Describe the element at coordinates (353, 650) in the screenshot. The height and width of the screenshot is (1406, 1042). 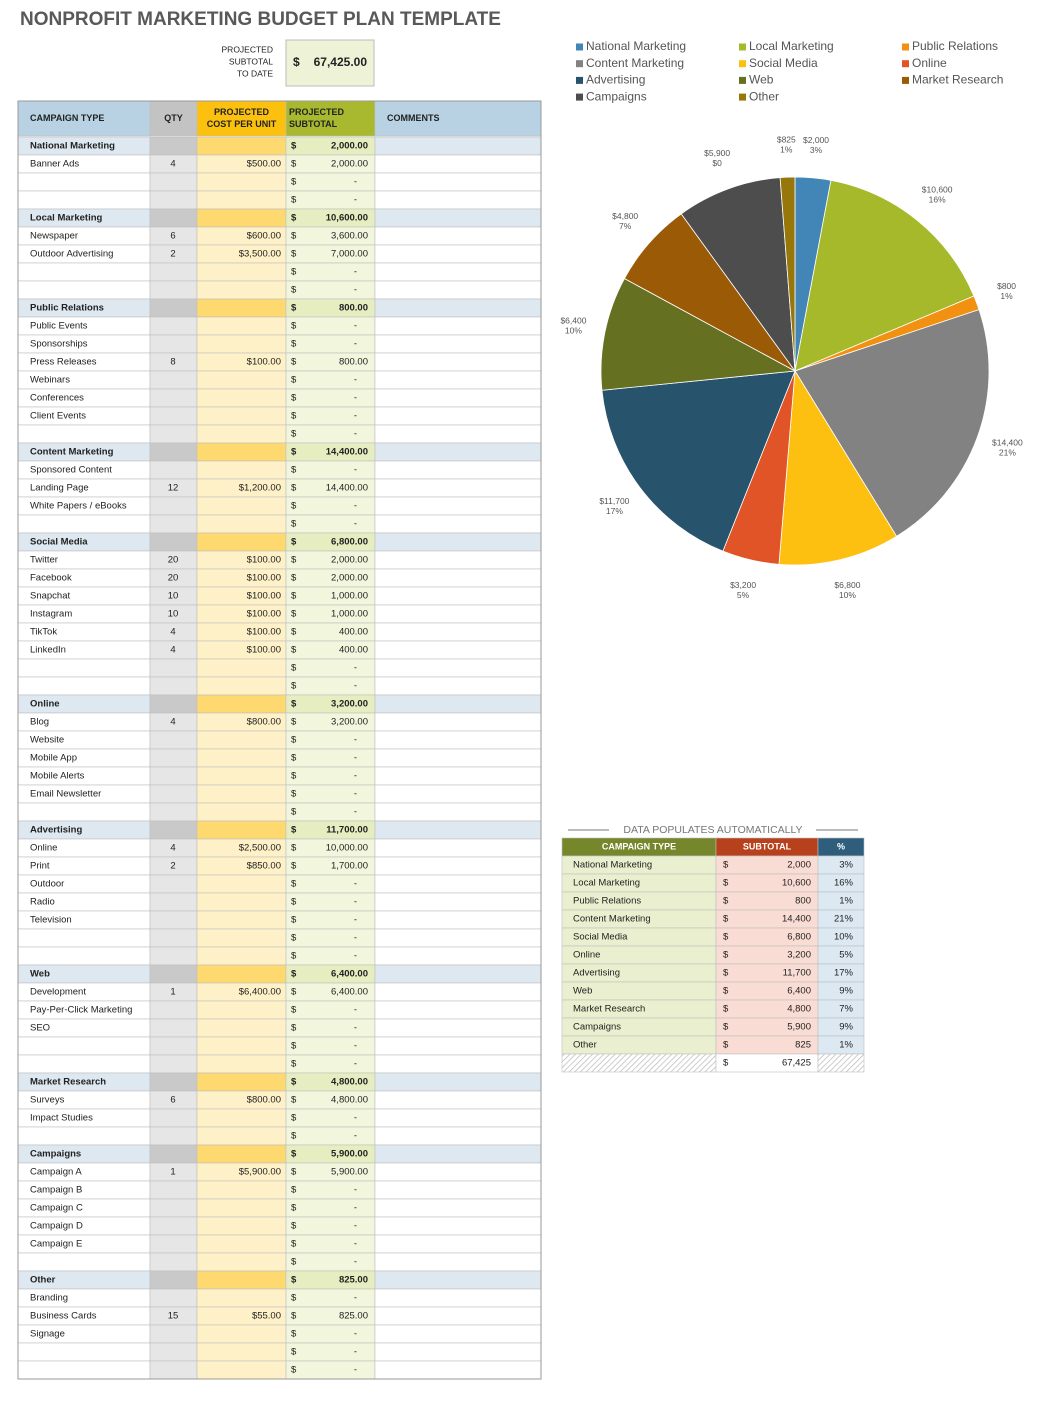
I see `item-subtotal: 400.00` at that location.